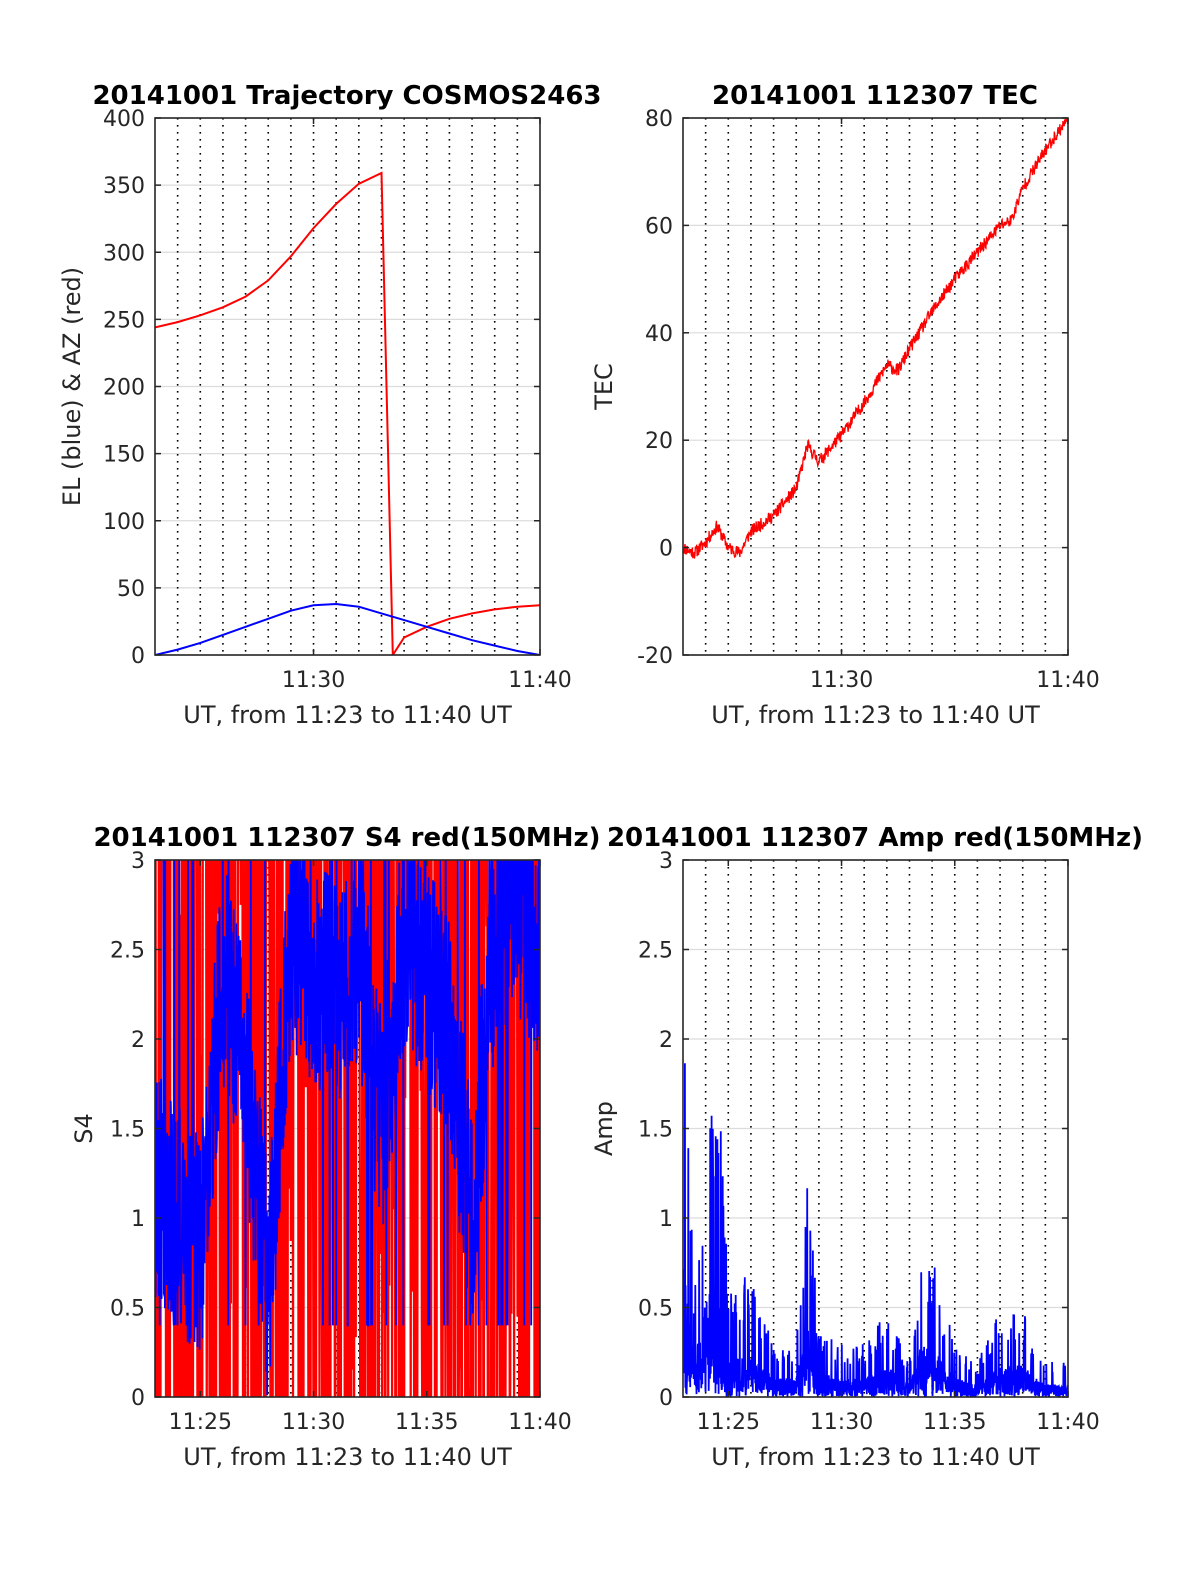 Image resolution: width=1200 pixels, height=1575 pixels. What do you see at coordinates (124, 455) in the screenshot?
I see `y-tick-label: 150` at bounding box center [124, 455].